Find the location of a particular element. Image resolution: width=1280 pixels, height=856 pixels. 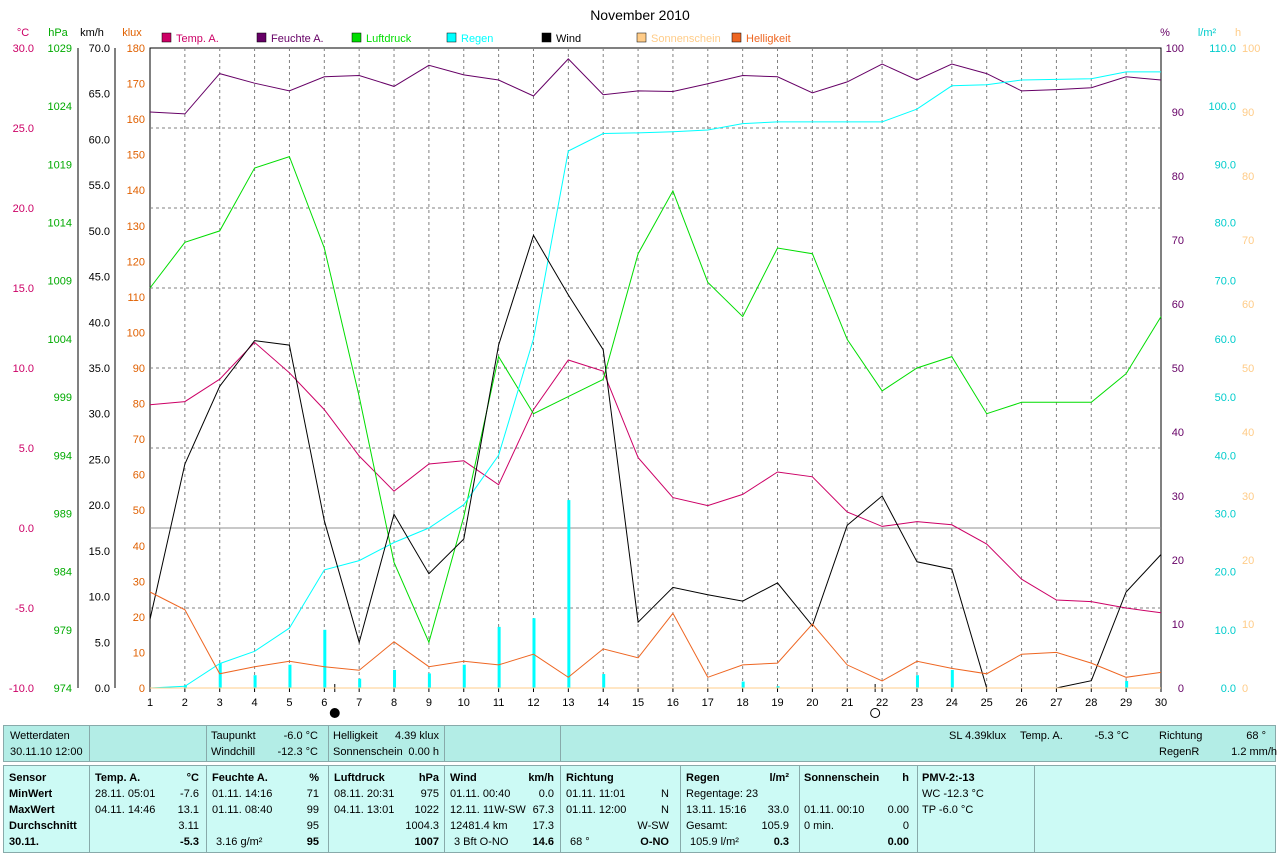

legend-label: Temp. A. is located at coordinates (197, 39).